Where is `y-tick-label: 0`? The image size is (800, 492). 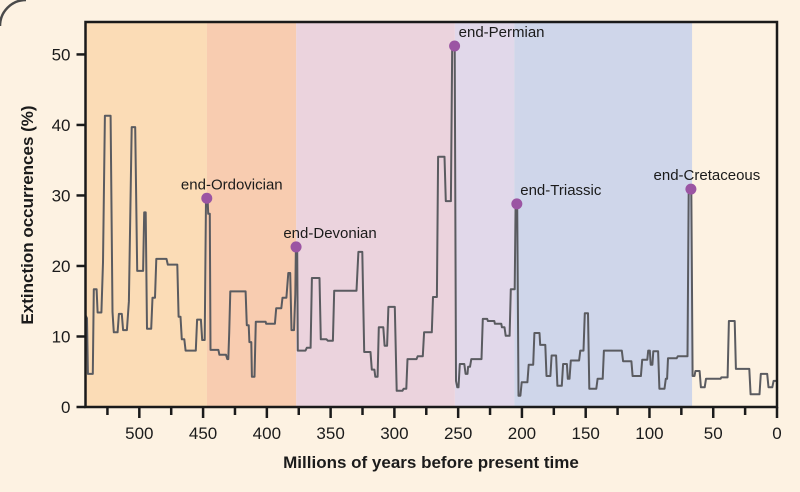 y-tick-label: 0 is located at coordinates (65, 407).